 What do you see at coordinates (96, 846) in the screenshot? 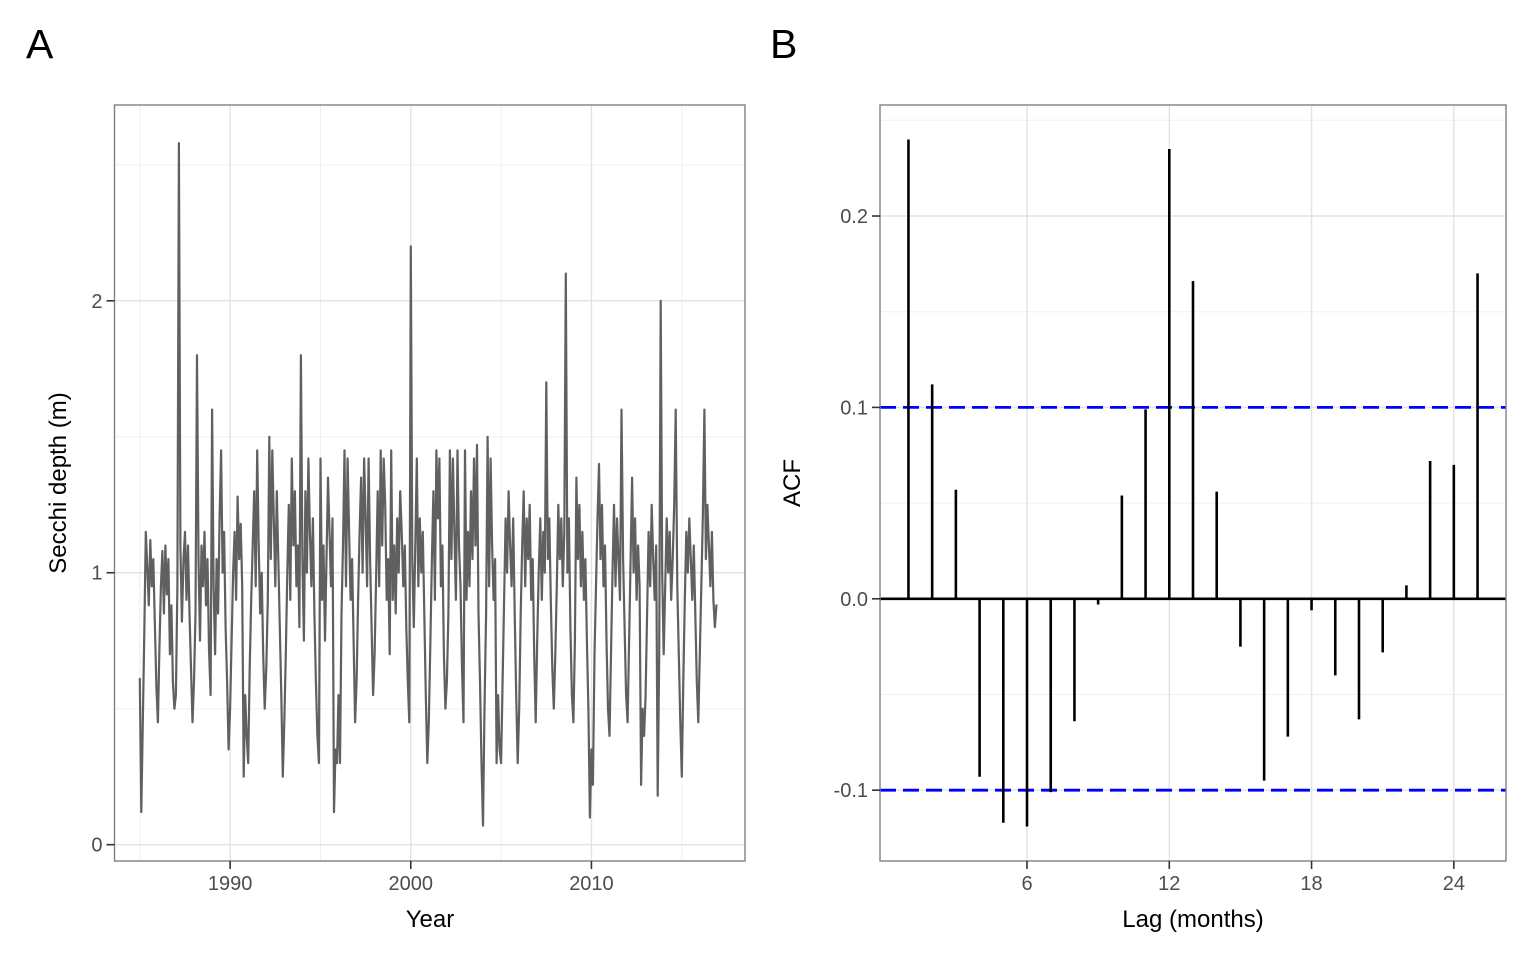
I see `y-tick-label: 0` at bounding box center [96, 846].